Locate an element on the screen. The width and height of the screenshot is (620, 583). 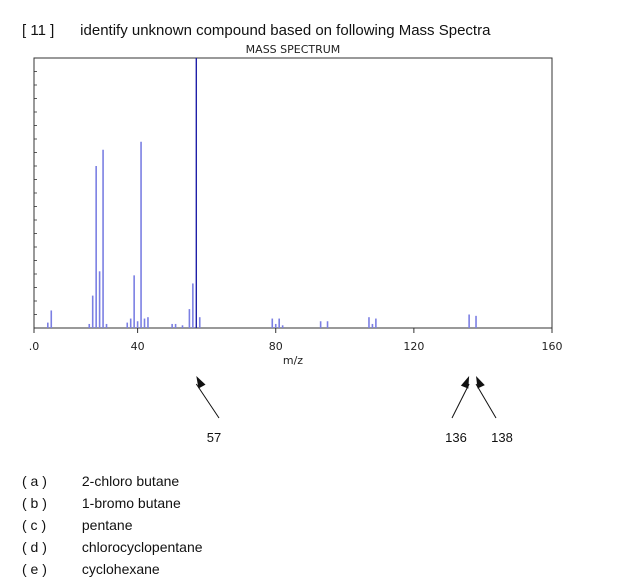
x-tick-label: 80 is located at coordinates (276, 346).